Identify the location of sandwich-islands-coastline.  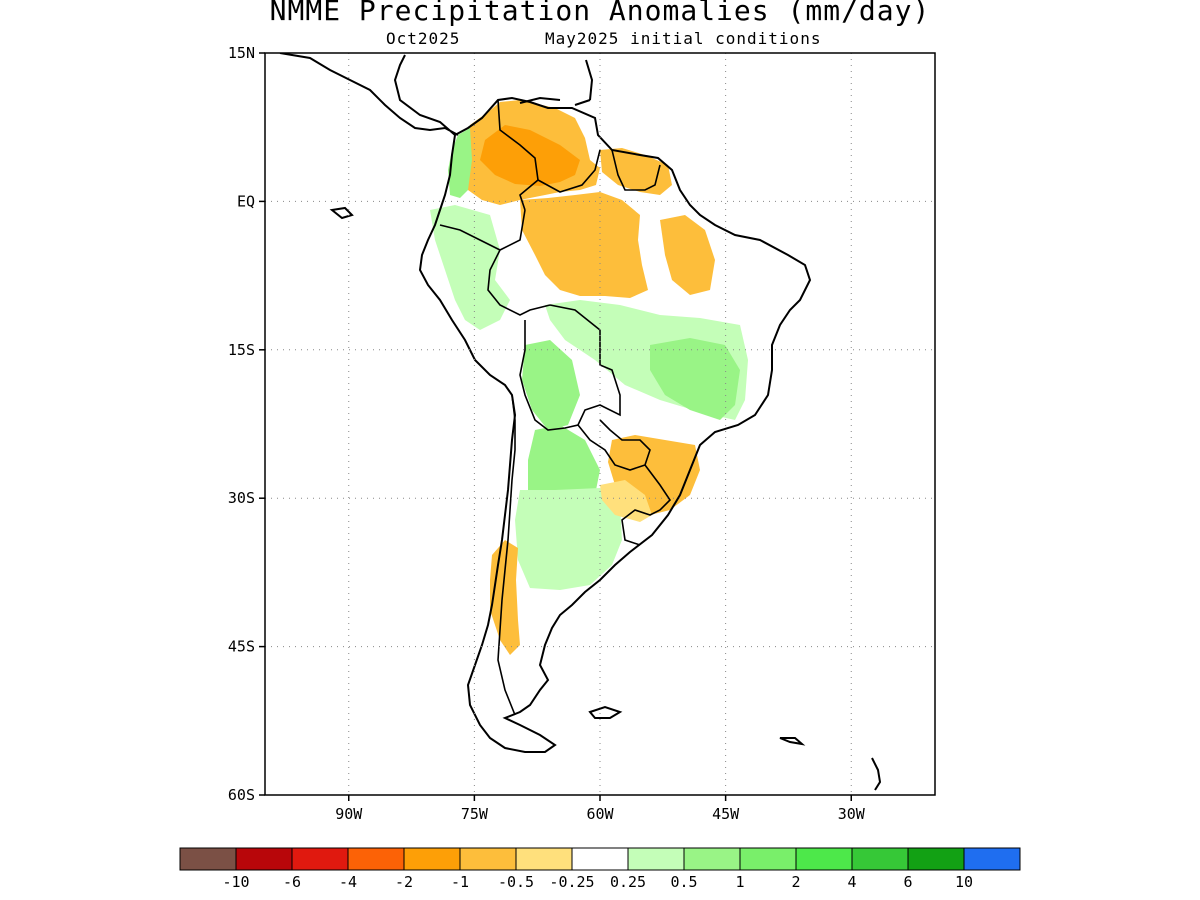
(876, 774).